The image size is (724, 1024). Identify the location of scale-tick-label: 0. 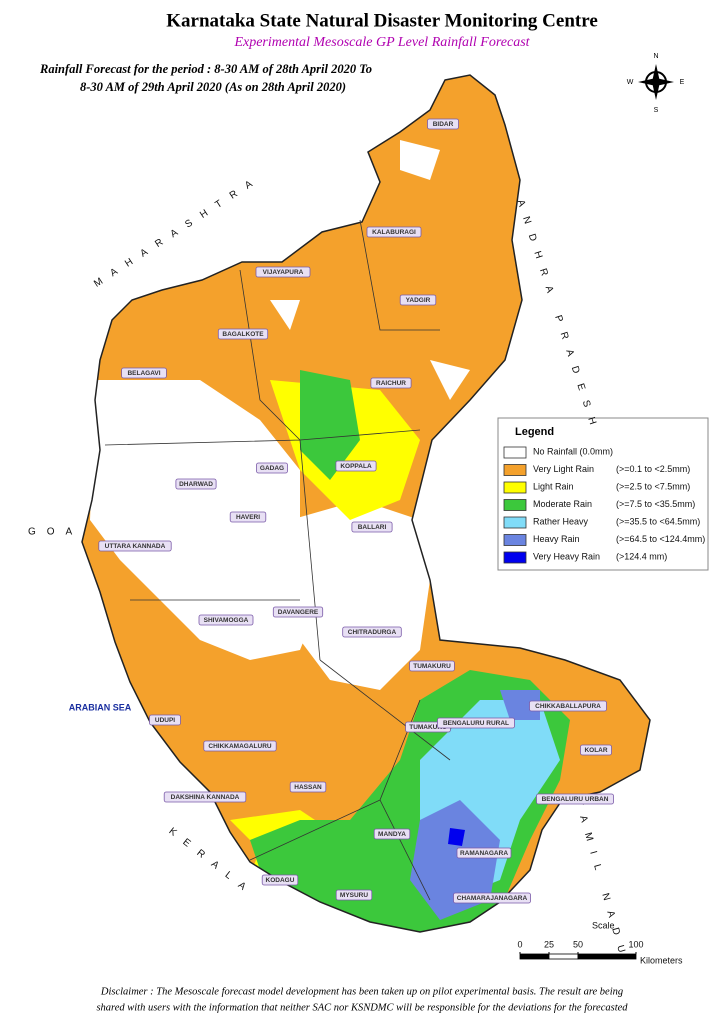
(519, 944).